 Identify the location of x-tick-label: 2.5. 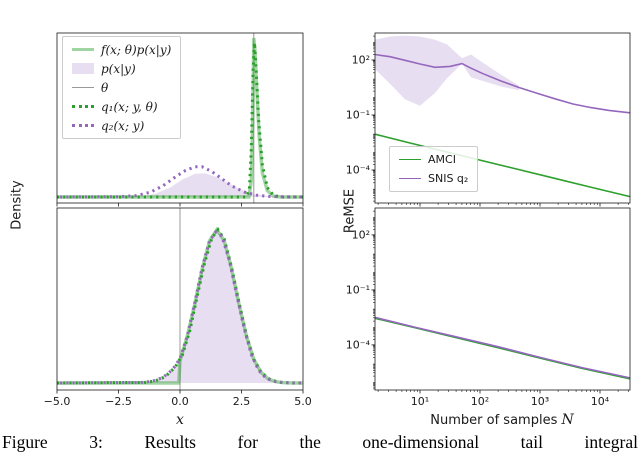
(242, 401).